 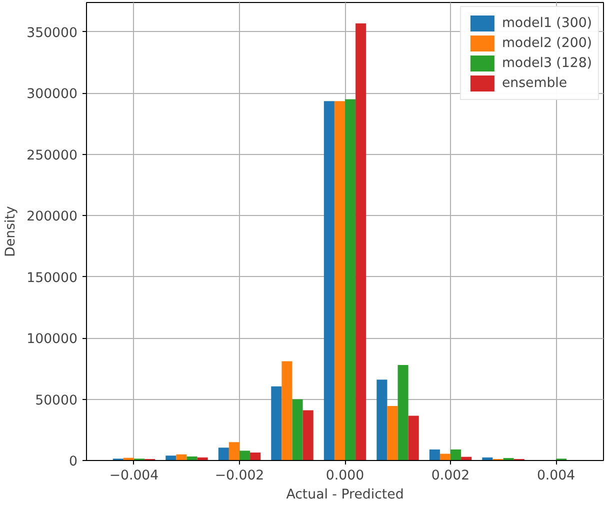 What do you see at coordinates (547, 23) in the screenshot?
I see `legend-label: model1 (300)` at bounding box center [547, 23].